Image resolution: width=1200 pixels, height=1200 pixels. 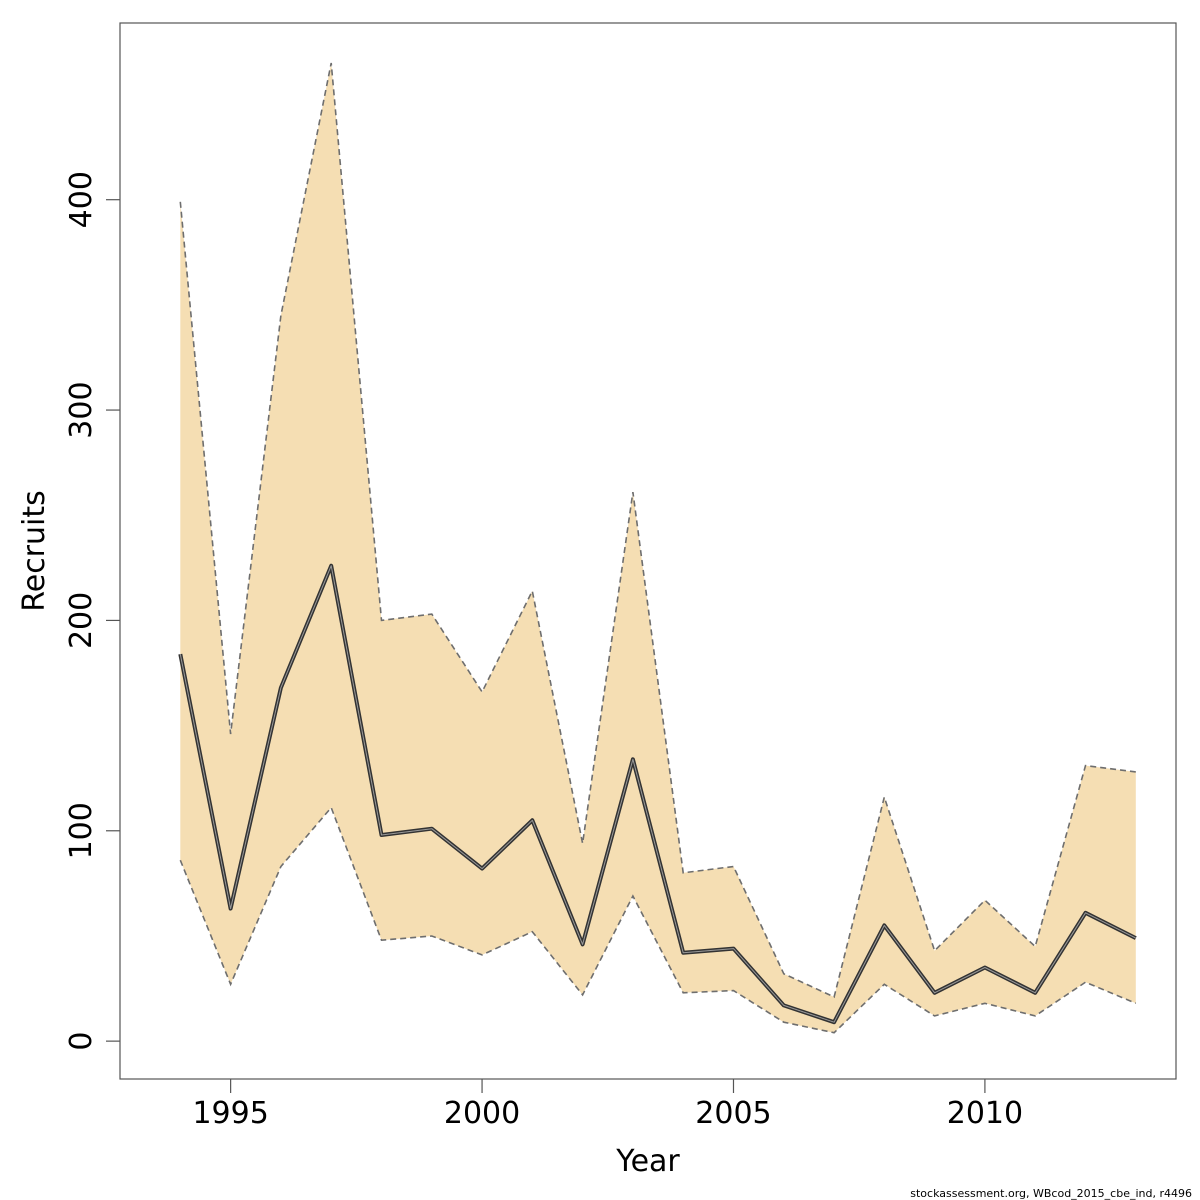 I want to click on x-tick-label-1995: 1995, so click(x=230, y=1113).